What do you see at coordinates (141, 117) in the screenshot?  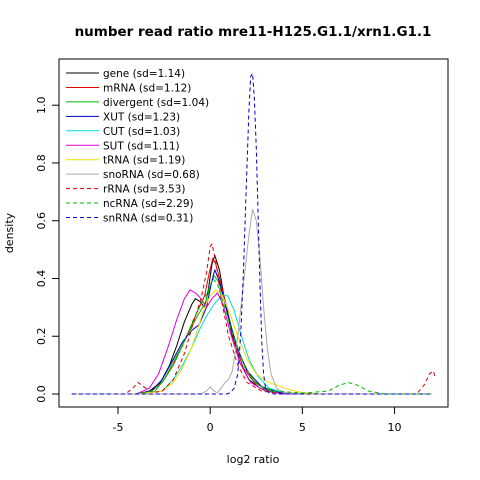 I see `legend-entry: XUT (sd=1.23)` at bounding box center [141, 117].